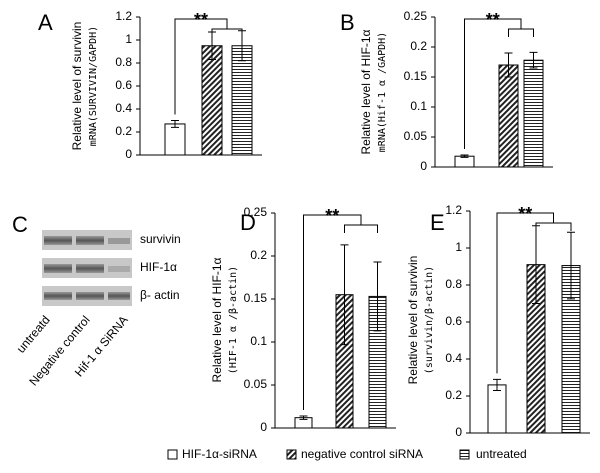 The width and height of the screenshot is (600, 473). What do you see at coordinates (93, 86) in the screenshot?
I see `y-axis-label: mRNA(SURVIVIN/GAPDH)` at bounding box center [93, 86].